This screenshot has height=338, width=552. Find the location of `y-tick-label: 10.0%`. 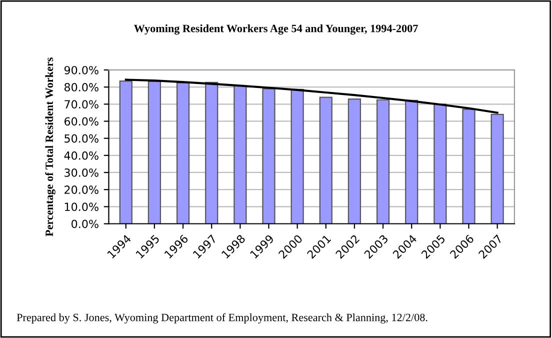

y-tick-label: 10.0% is located at coordinates (81, 207).